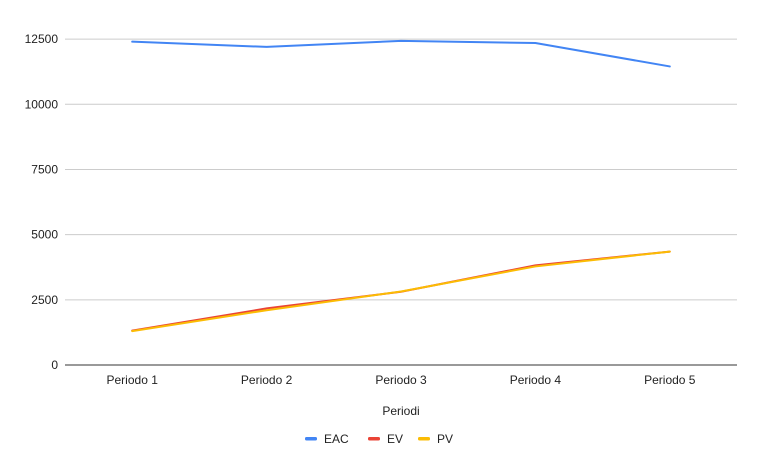 The height and width of the screenshot is (471, 761). I want to click on x-tick-label: Periodo 4, so click(536, 380).